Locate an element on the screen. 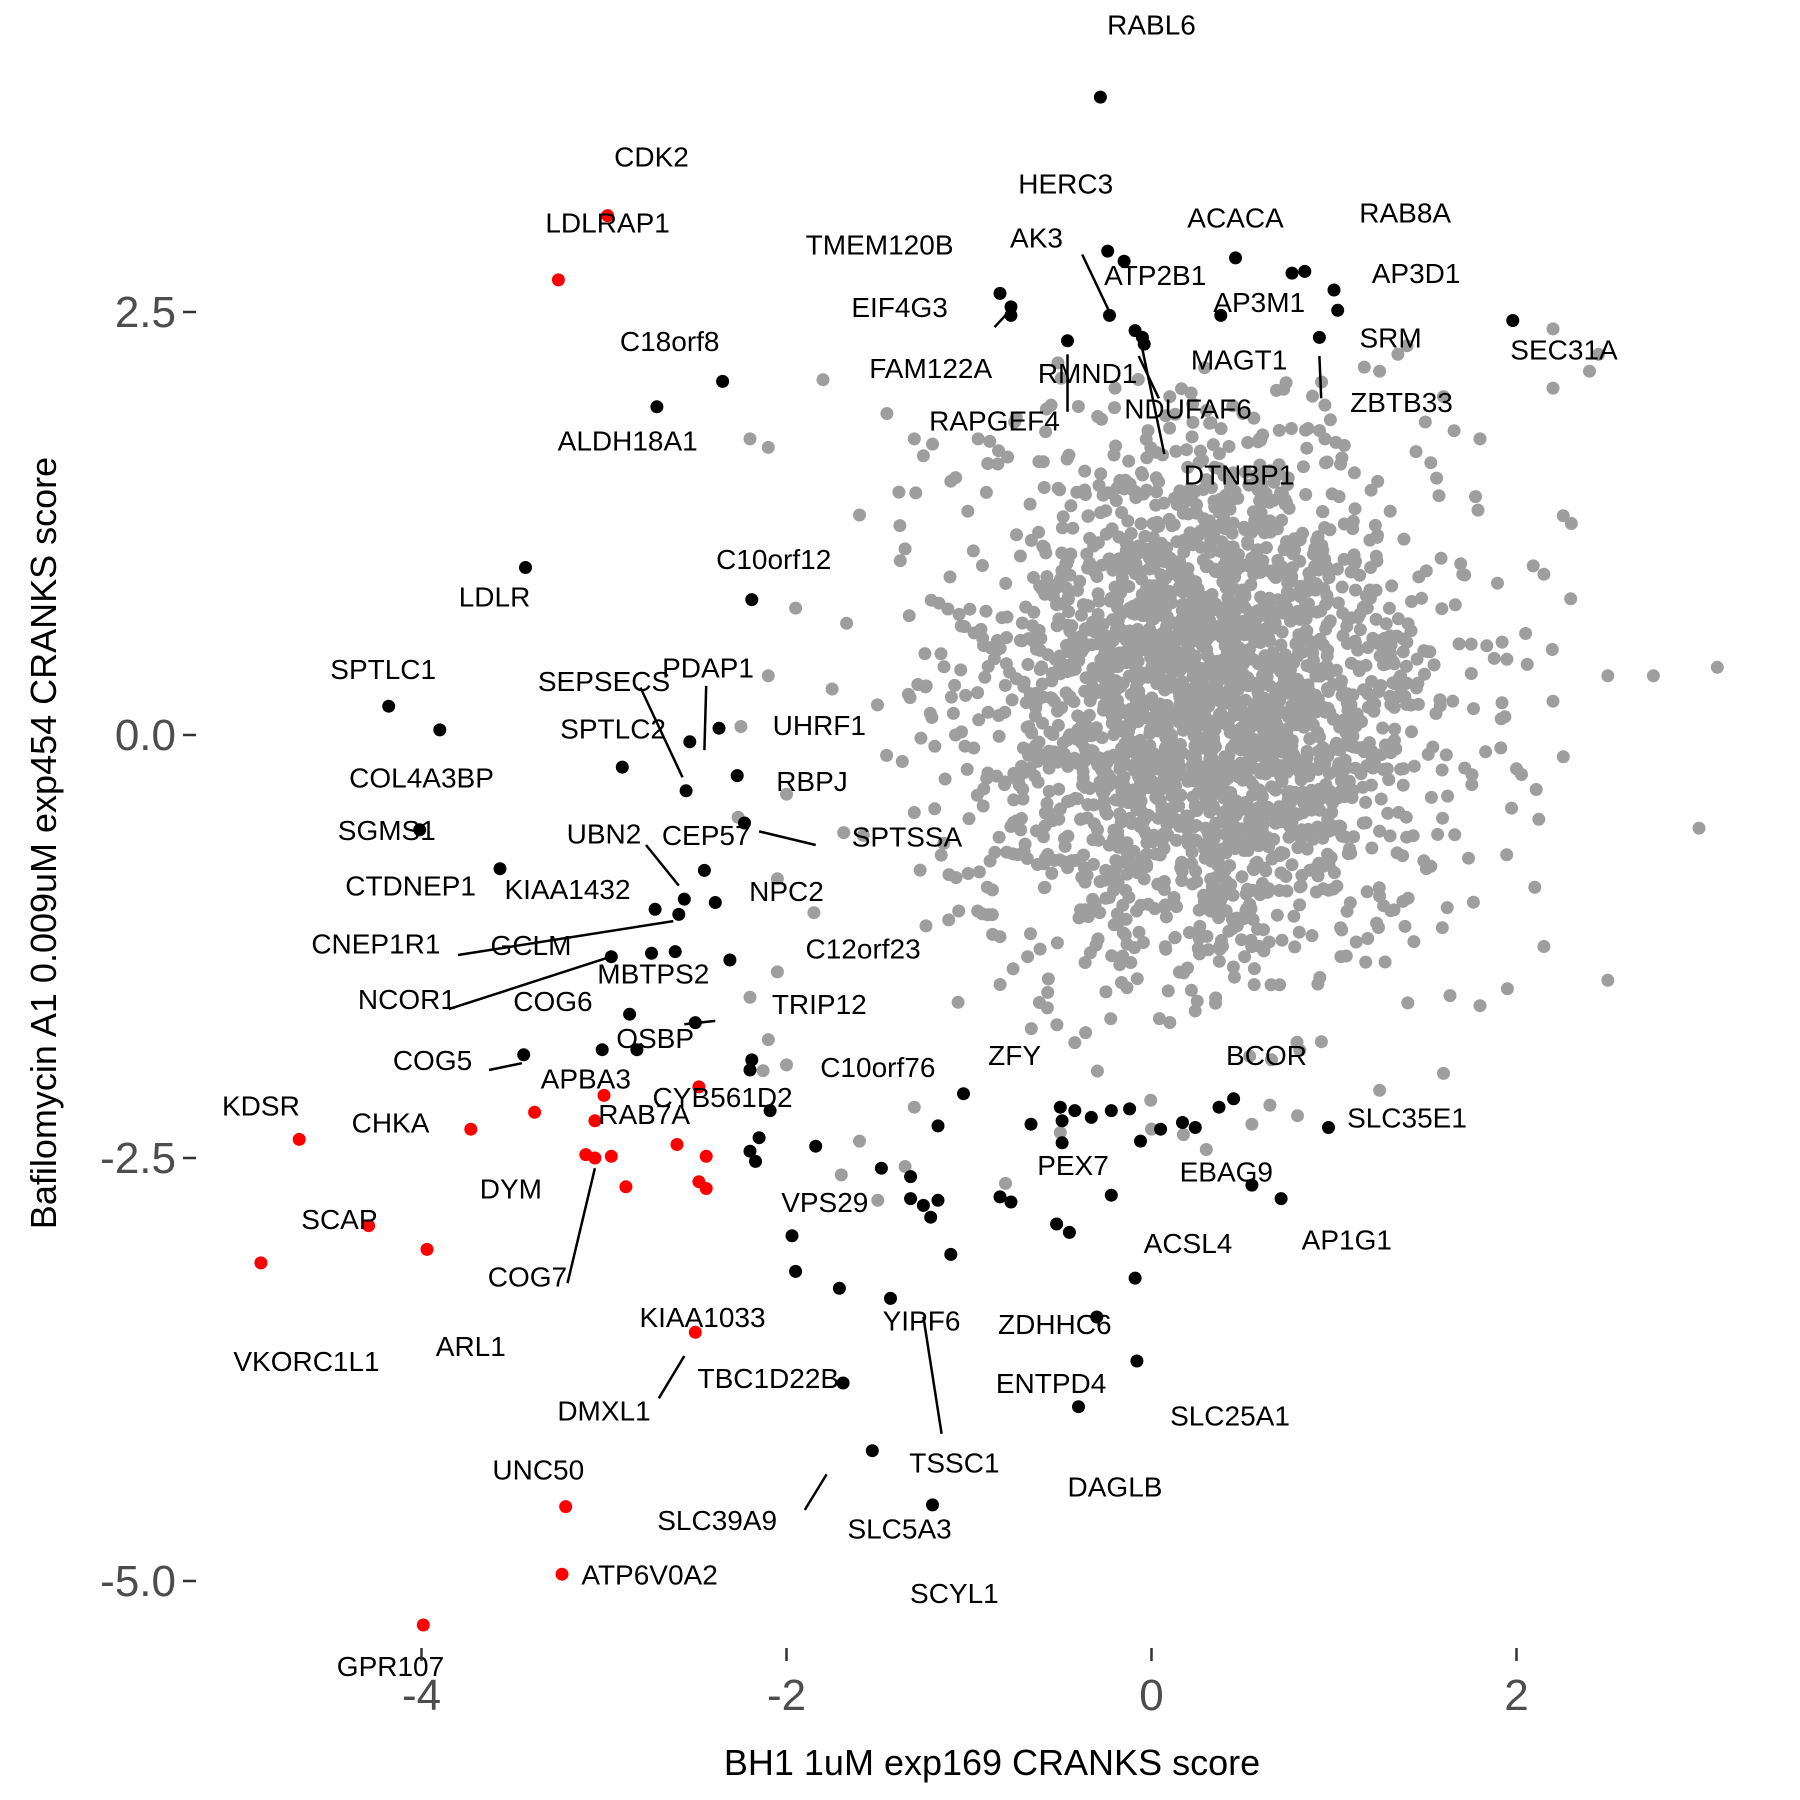  gene-label-scyl1: SCYL1 is located at coordinates (954, 1593).